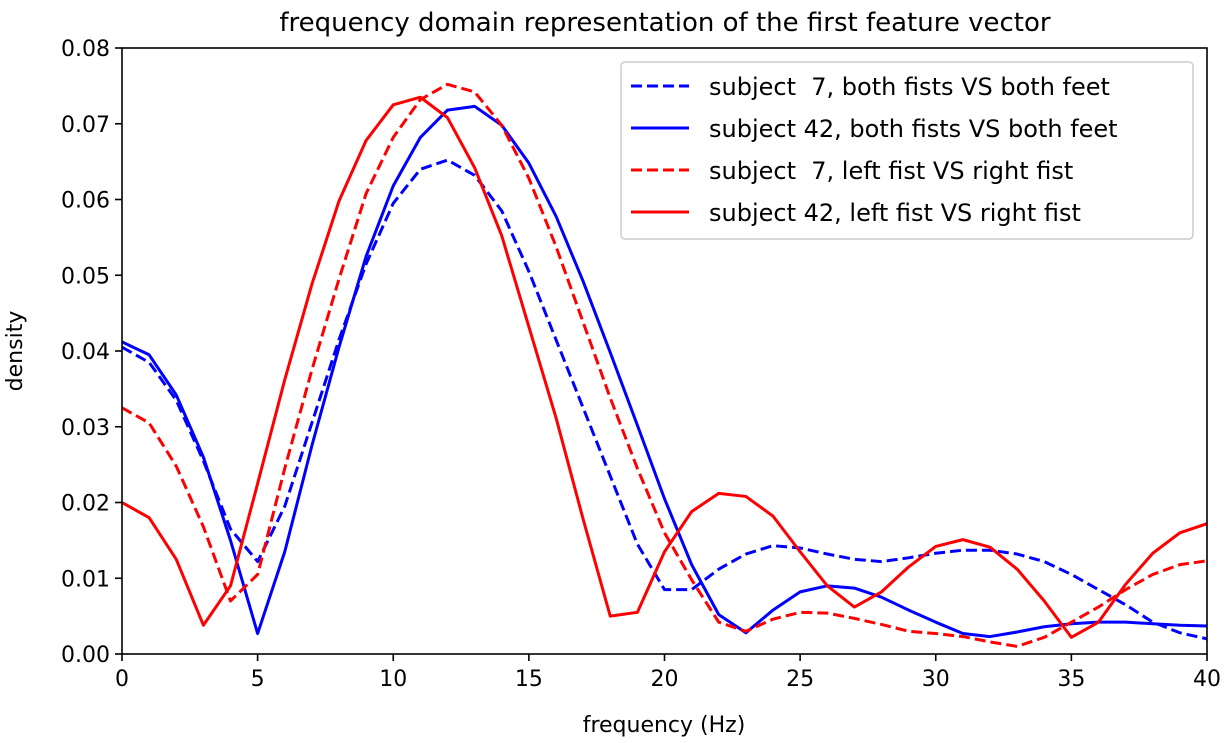  I want to click on x-tick-label: 5, so click(258, 679).